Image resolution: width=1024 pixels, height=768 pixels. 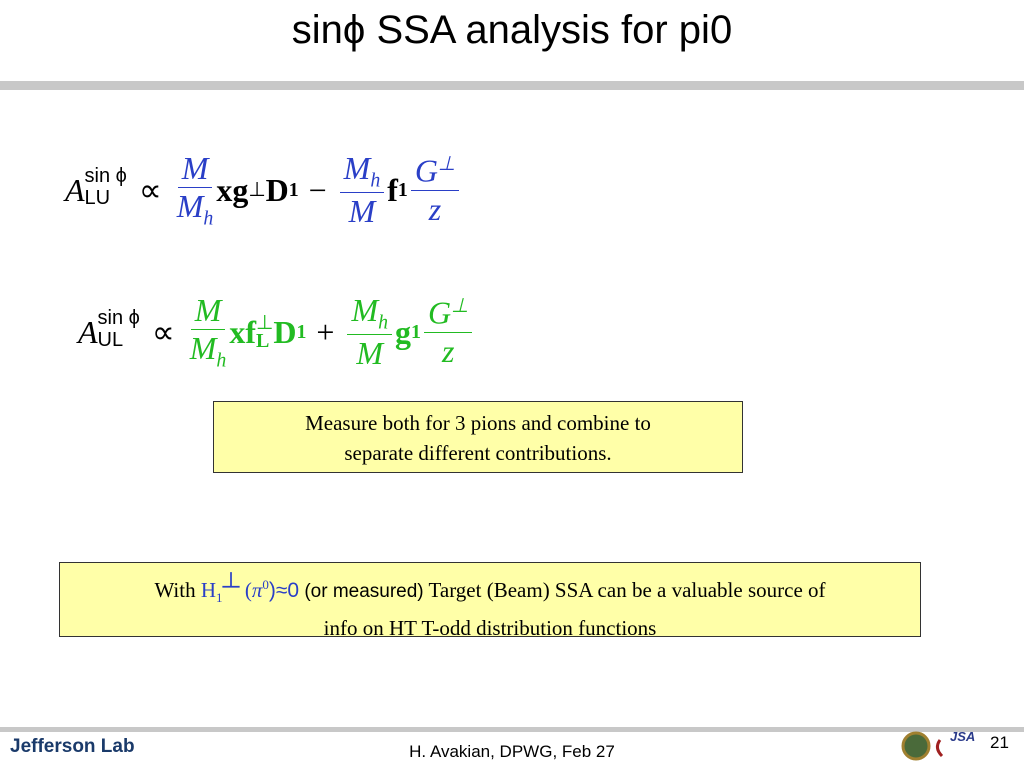 What do you see at coordinates (265, 584) in the screenshot?
I see `symbol: 0` at bounding box center [265, 584].